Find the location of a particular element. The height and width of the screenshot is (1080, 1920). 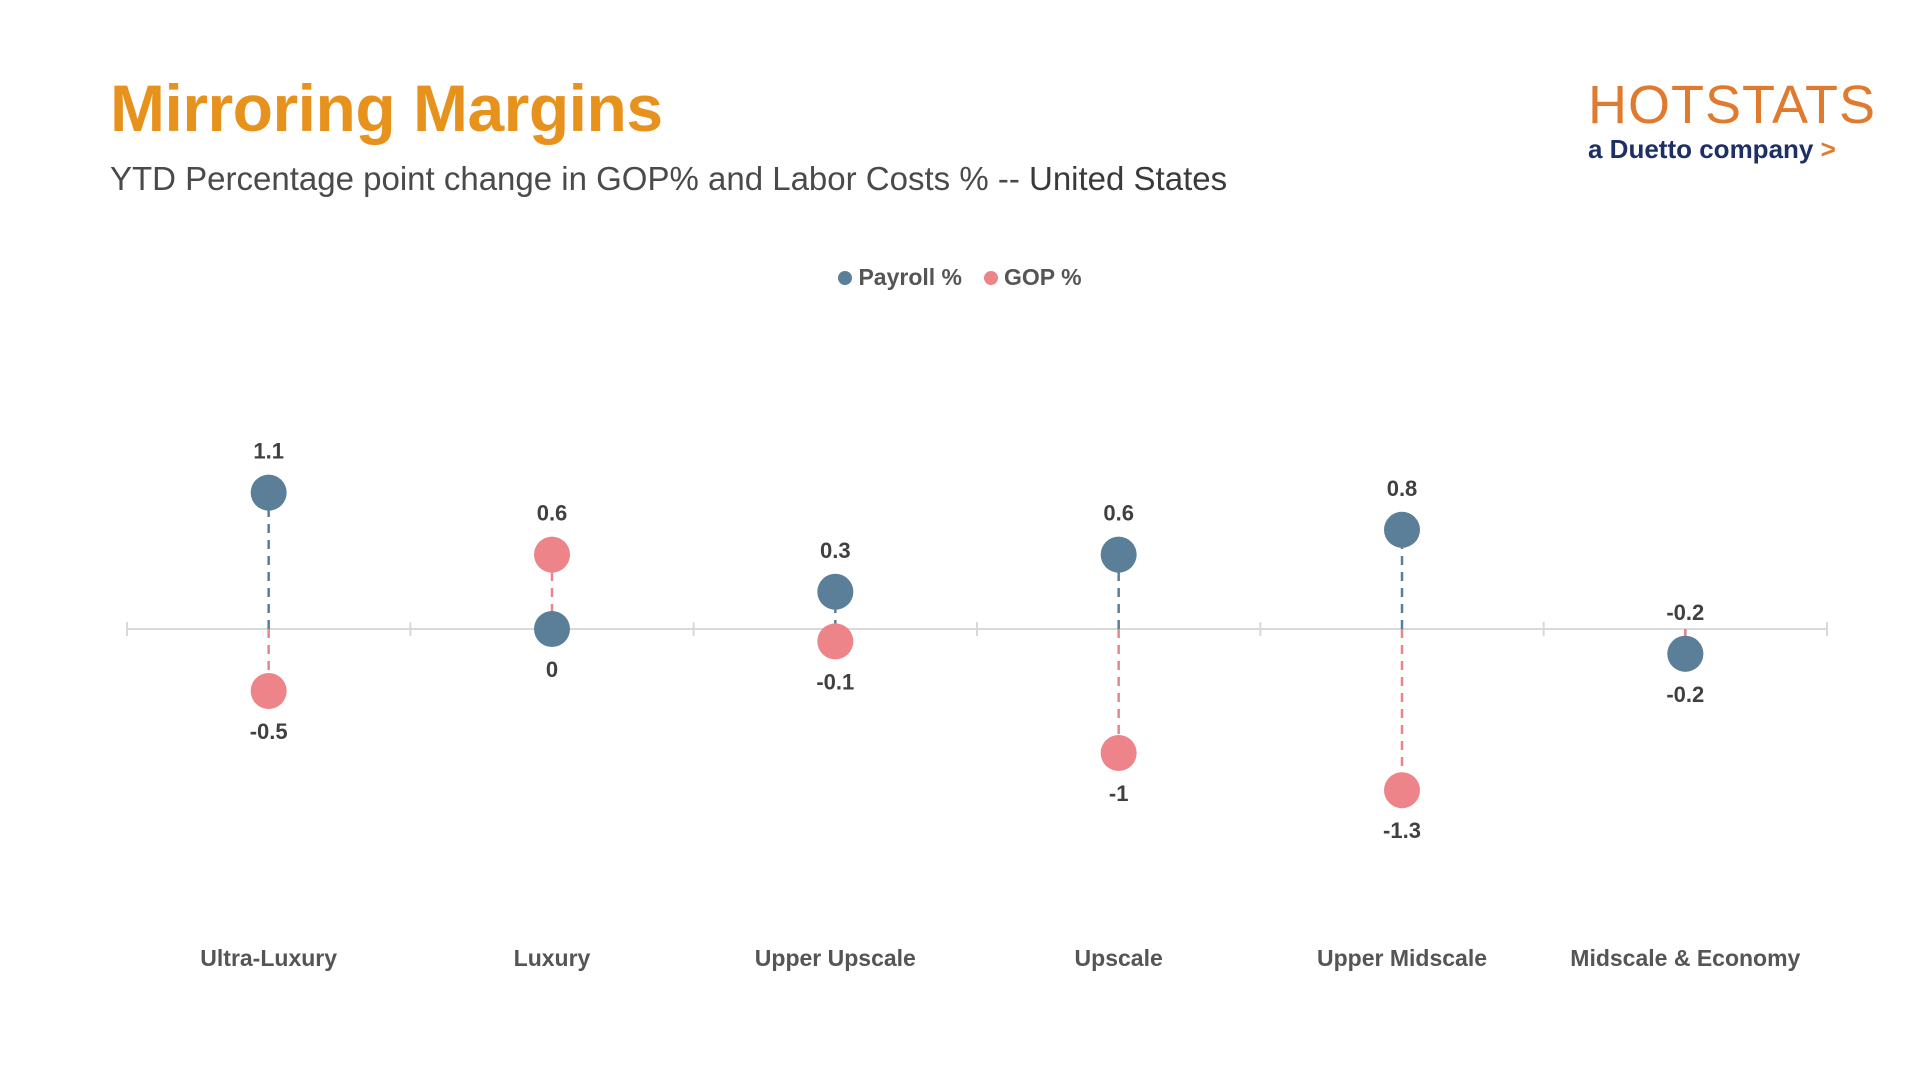

legend-dot-payroll is located at coordinates (845, 277).